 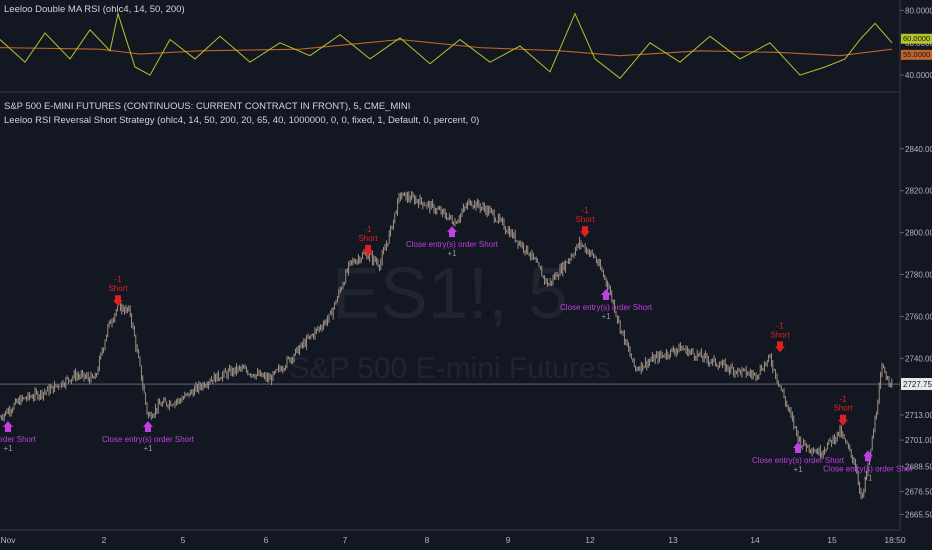 I want to click on price-tick-label: 2701.00, so click(x=918, y=440).